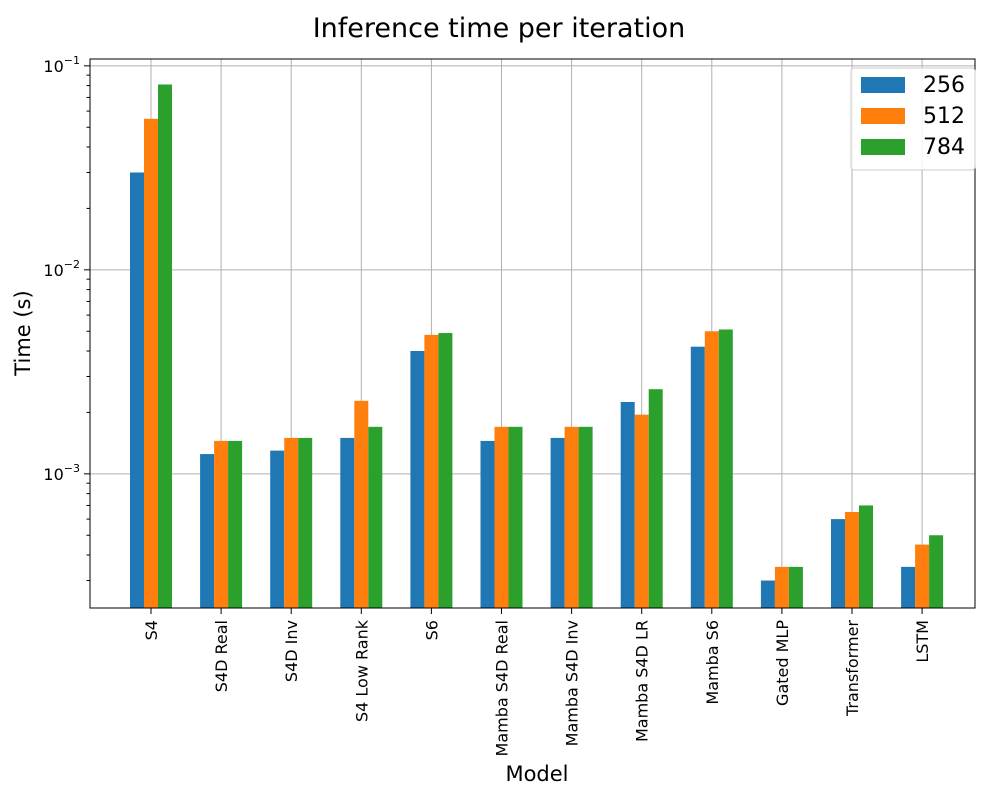  I want to click on x-tick-label: Mamba S4D Real, so click(502, 688).